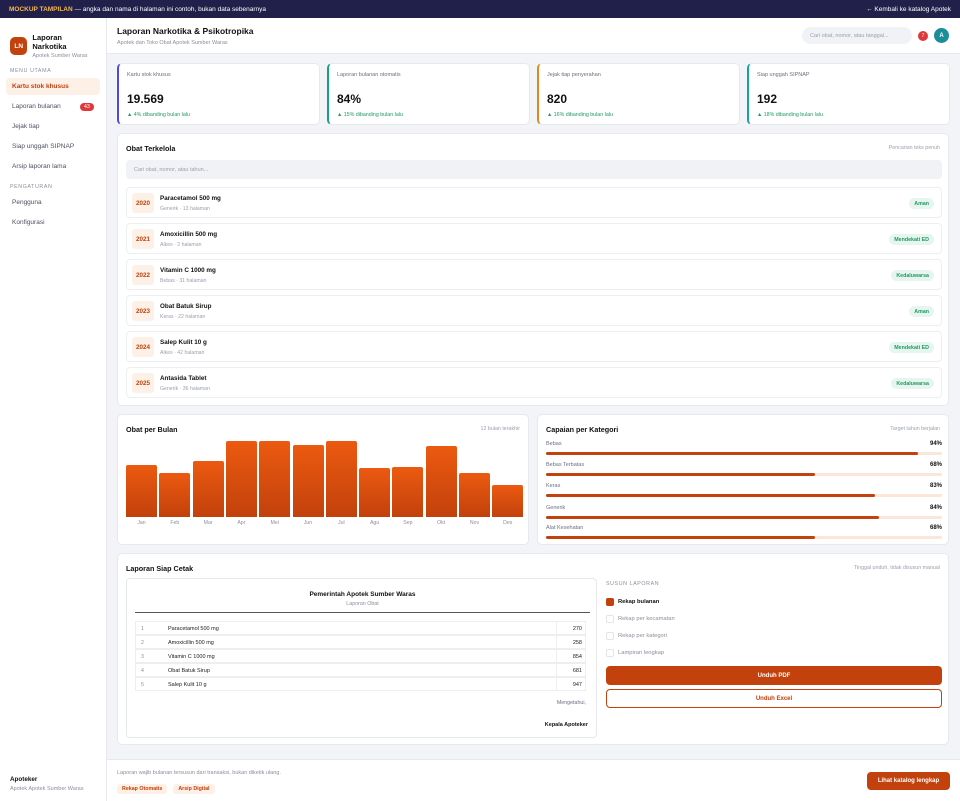 Image resolution: width=960 pixels, height=801 pixels. What do you see at coordinates (143, 347) in the screenshot?
I see `drug-year: 2024` at bounding box center [143, 347].